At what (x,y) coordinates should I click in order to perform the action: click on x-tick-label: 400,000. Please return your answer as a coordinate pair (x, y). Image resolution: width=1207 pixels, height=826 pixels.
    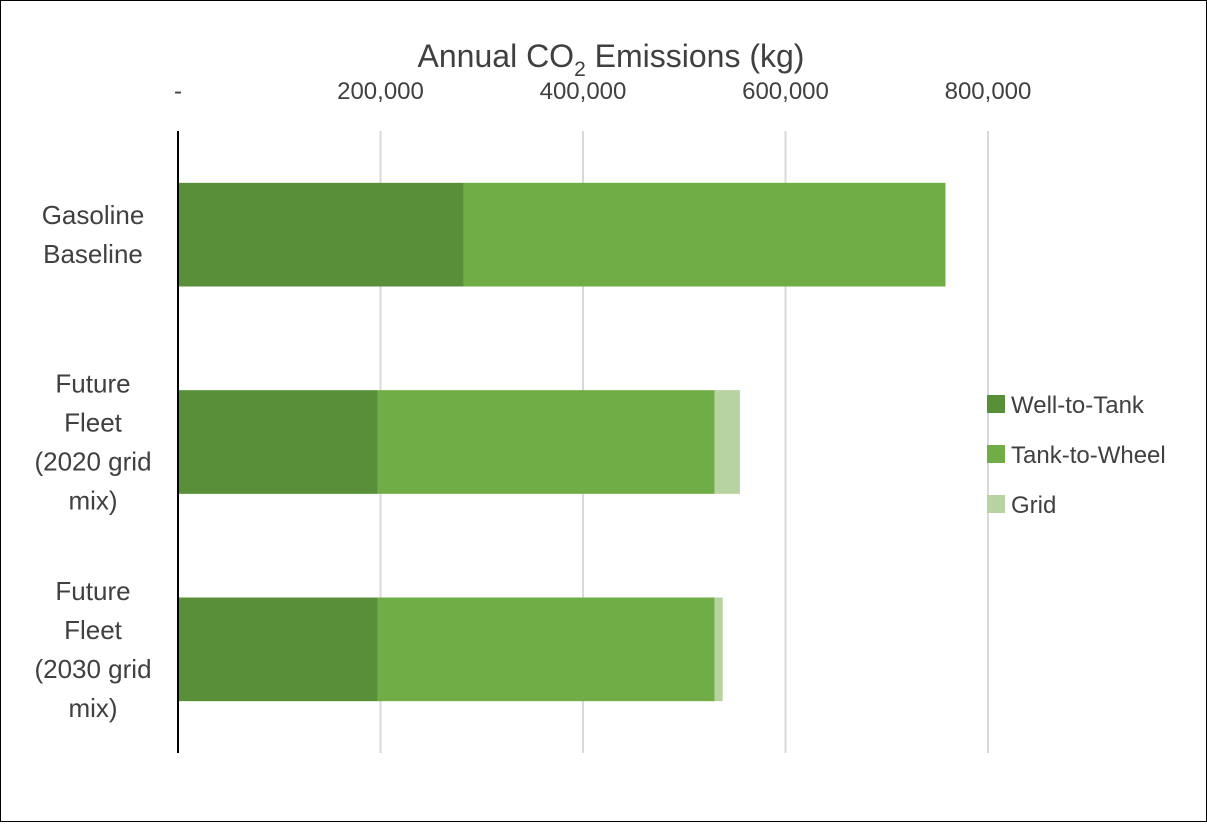
    Looking at the image, I should click on (583, 91).